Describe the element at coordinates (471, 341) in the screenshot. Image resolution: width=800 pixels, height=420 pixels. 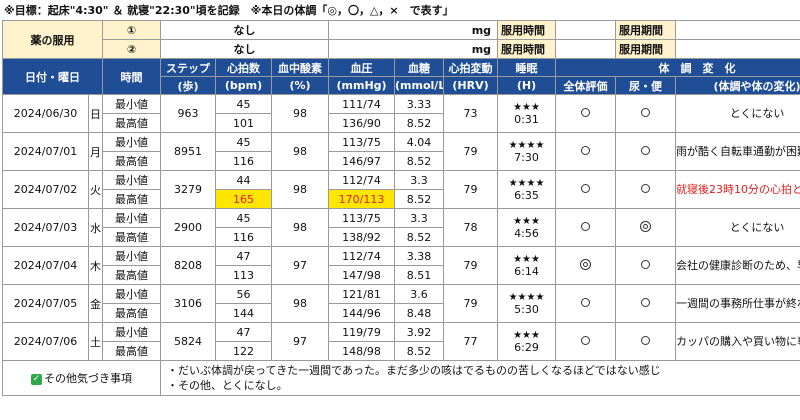
I see `hrv-cell: 77` at that location.